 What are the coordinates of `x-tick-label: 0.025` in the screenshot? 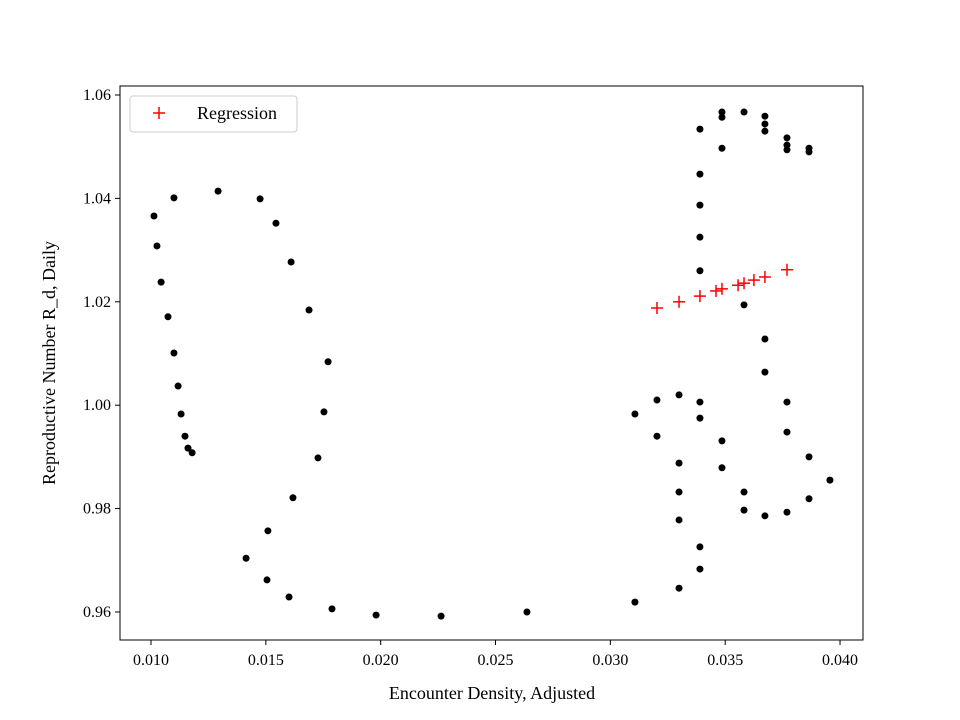 It's located at (496, 660).